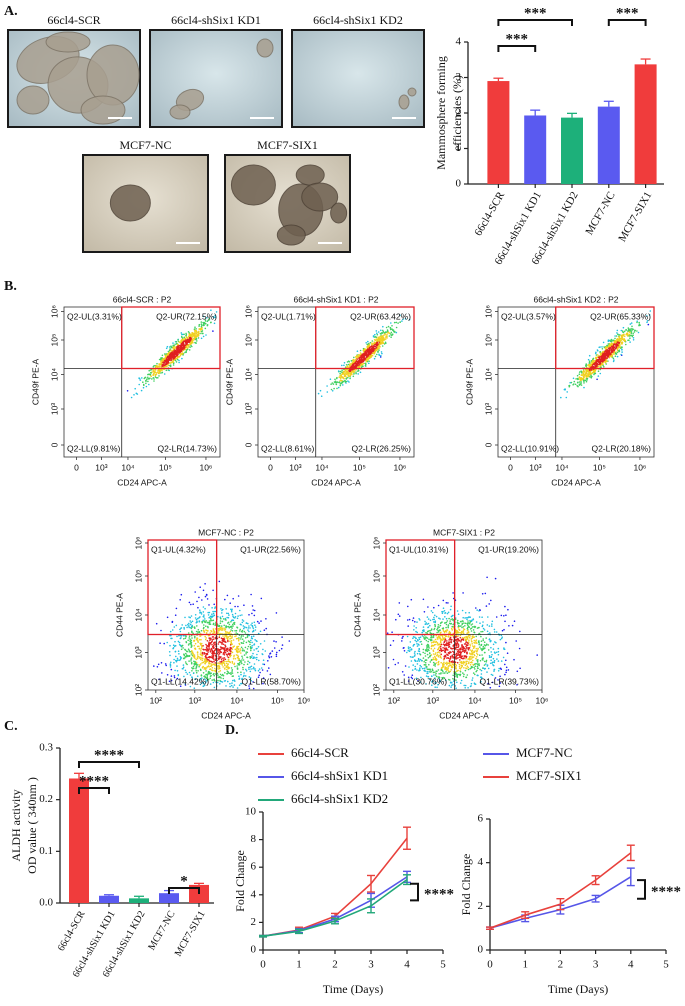  Describe the element at coordinates (216, 78) in the screenshot. I see `micrograph` at that location.